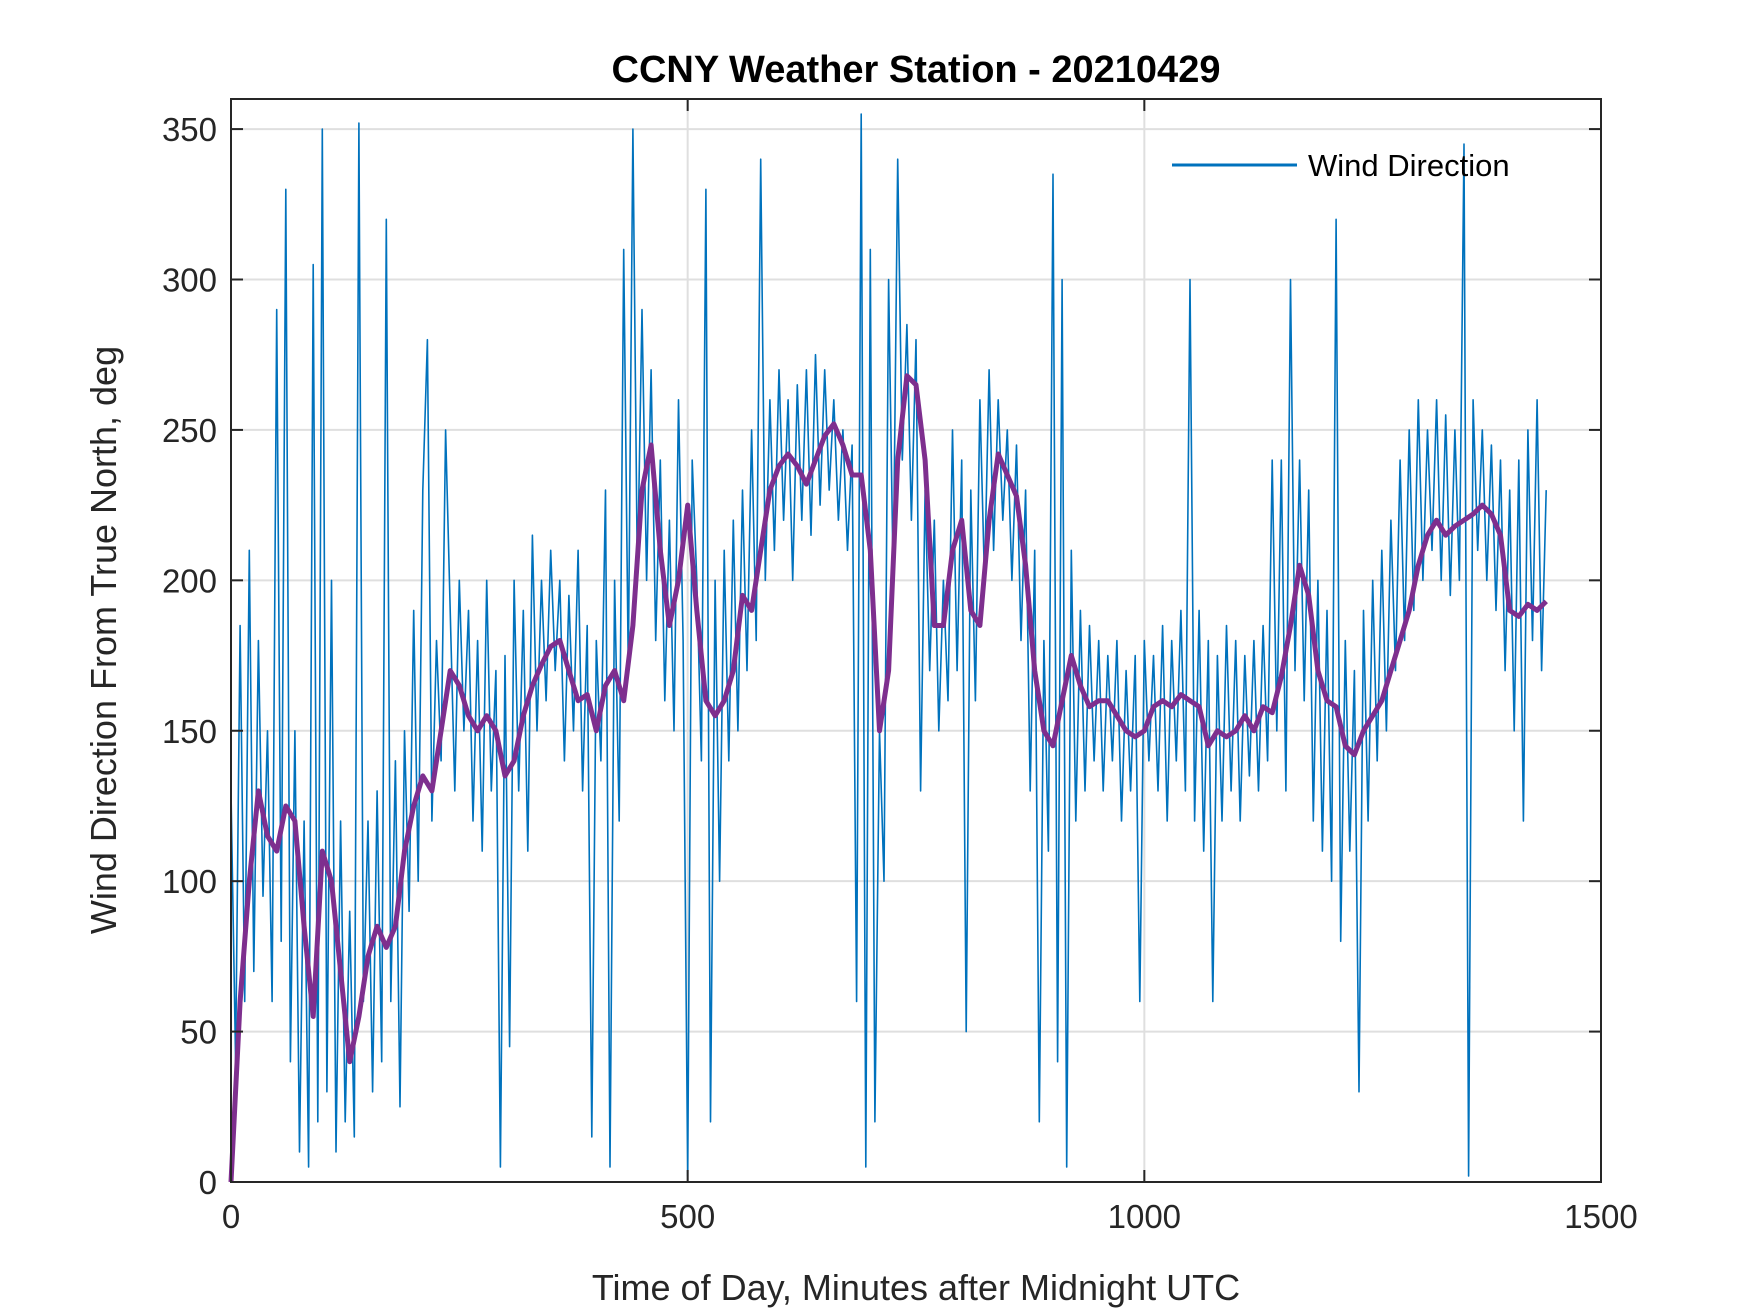 Image resolution: width=1750 pixels, height=1313 pixels. I want to click on legend: Wind Direction, so click(1341, 165).